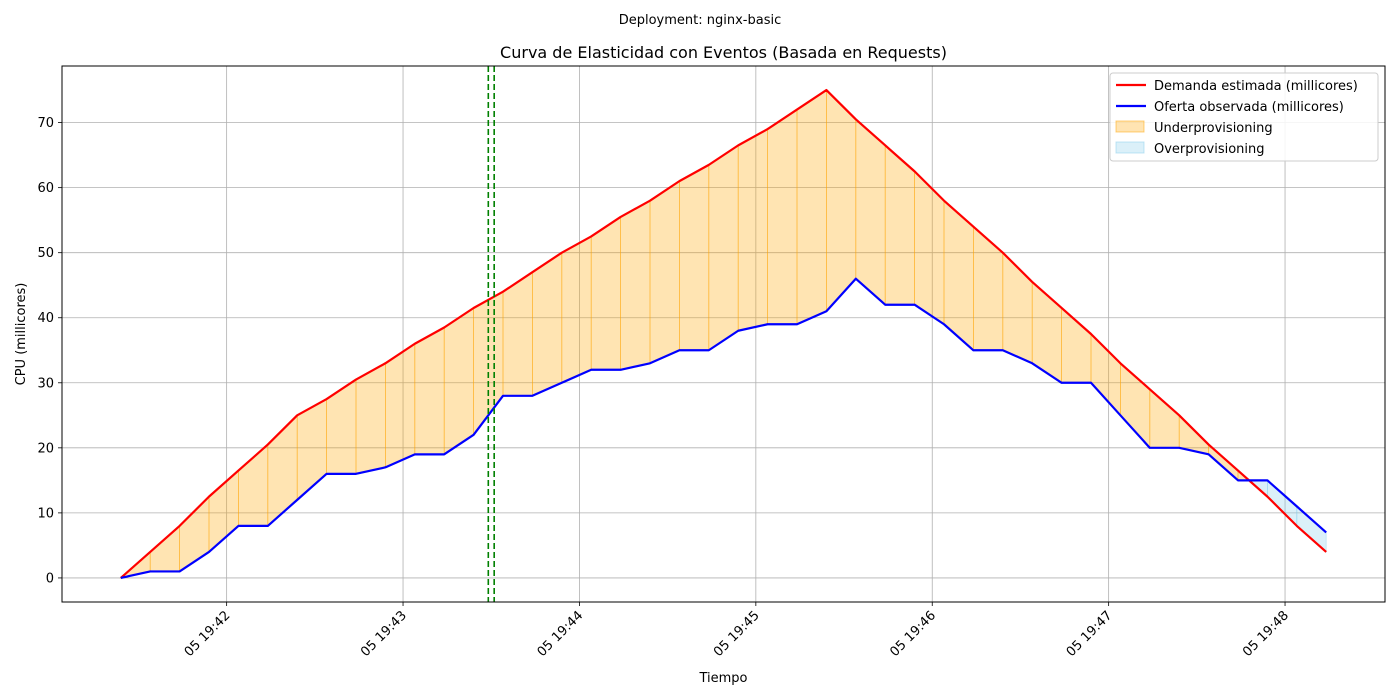 Image resolution: width=1400 pixels, height=700 pixels. I want to click on legend-under-label: Underprovisioning, so click(1213, 128).